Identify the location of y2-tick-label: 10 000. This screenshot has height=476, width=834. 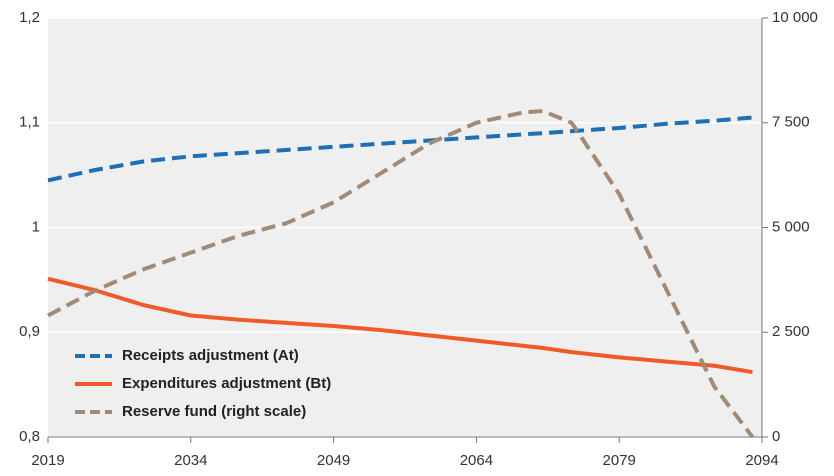
(795, 17).